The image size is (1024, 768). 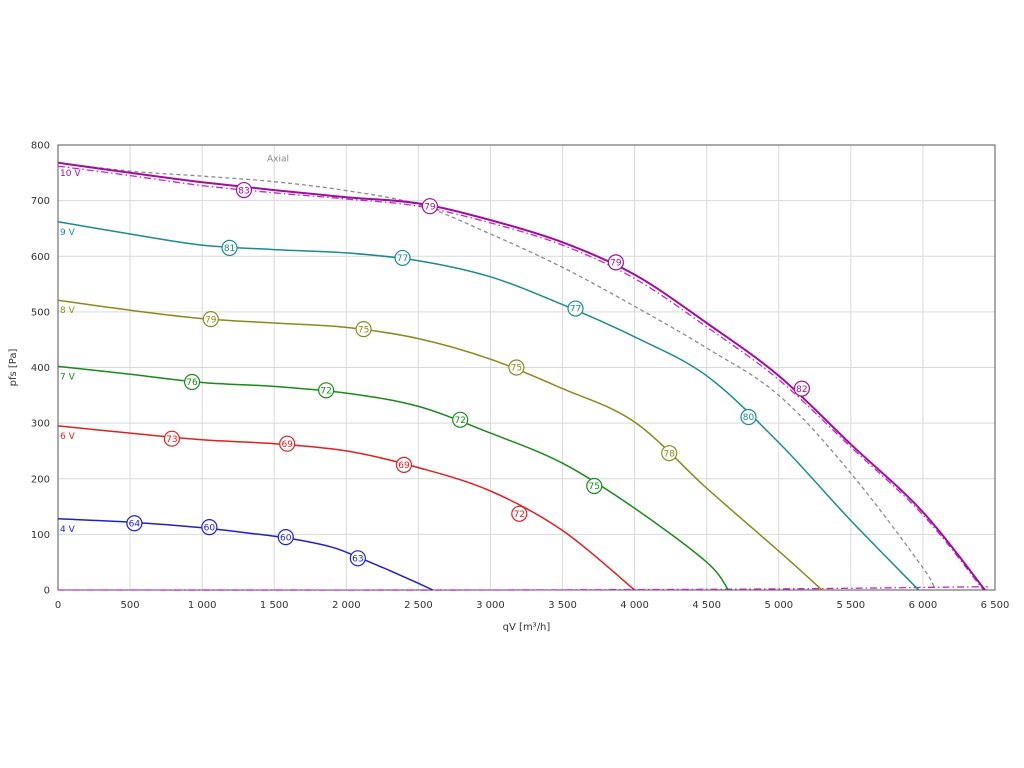 I want to click on marker-label: 80, so click(x=749, y=418).